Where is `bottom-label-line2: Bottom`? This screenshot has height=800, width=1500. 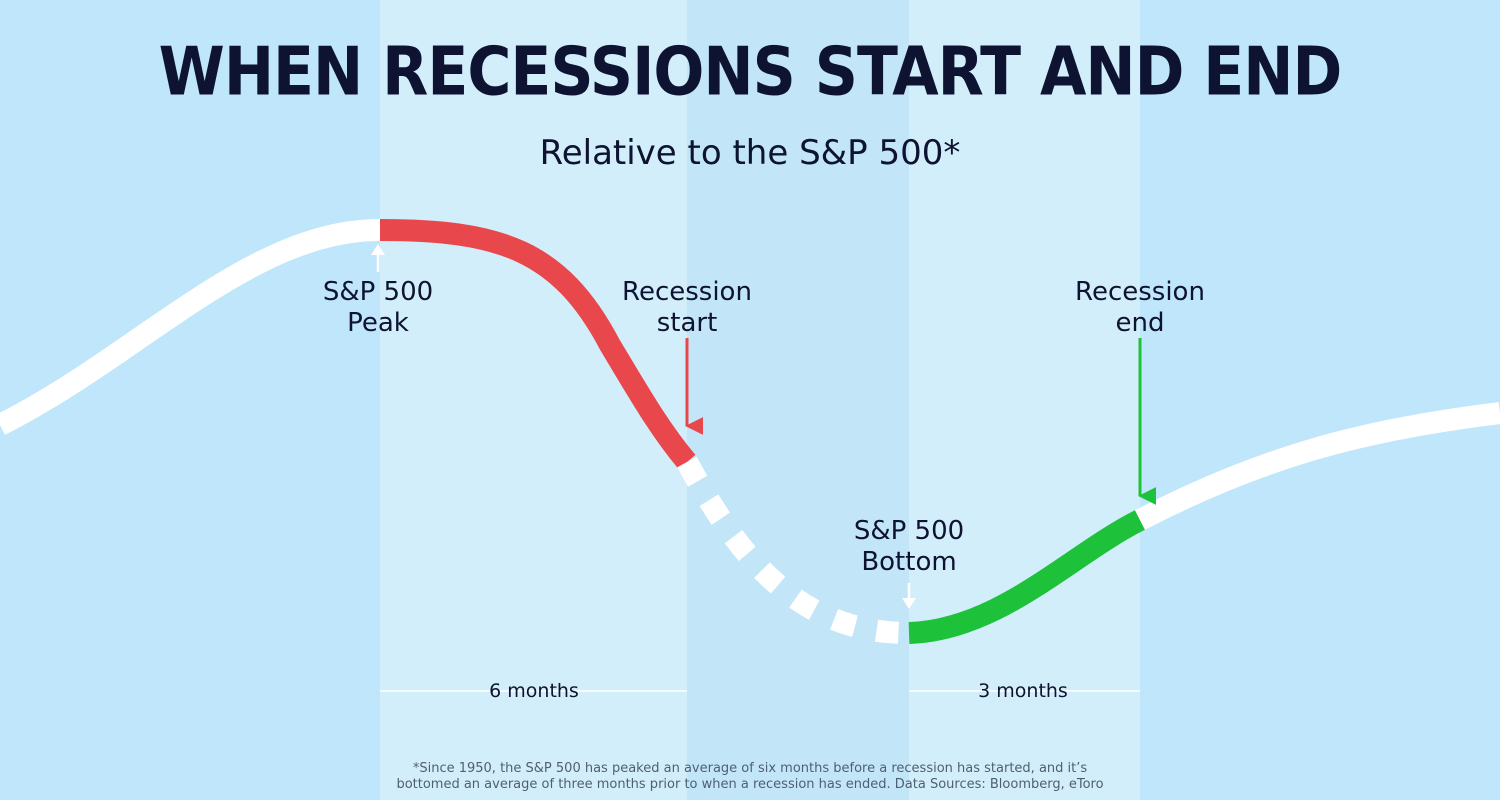
bottom-label-line2: Bottom is located at coordinates (909, 562).